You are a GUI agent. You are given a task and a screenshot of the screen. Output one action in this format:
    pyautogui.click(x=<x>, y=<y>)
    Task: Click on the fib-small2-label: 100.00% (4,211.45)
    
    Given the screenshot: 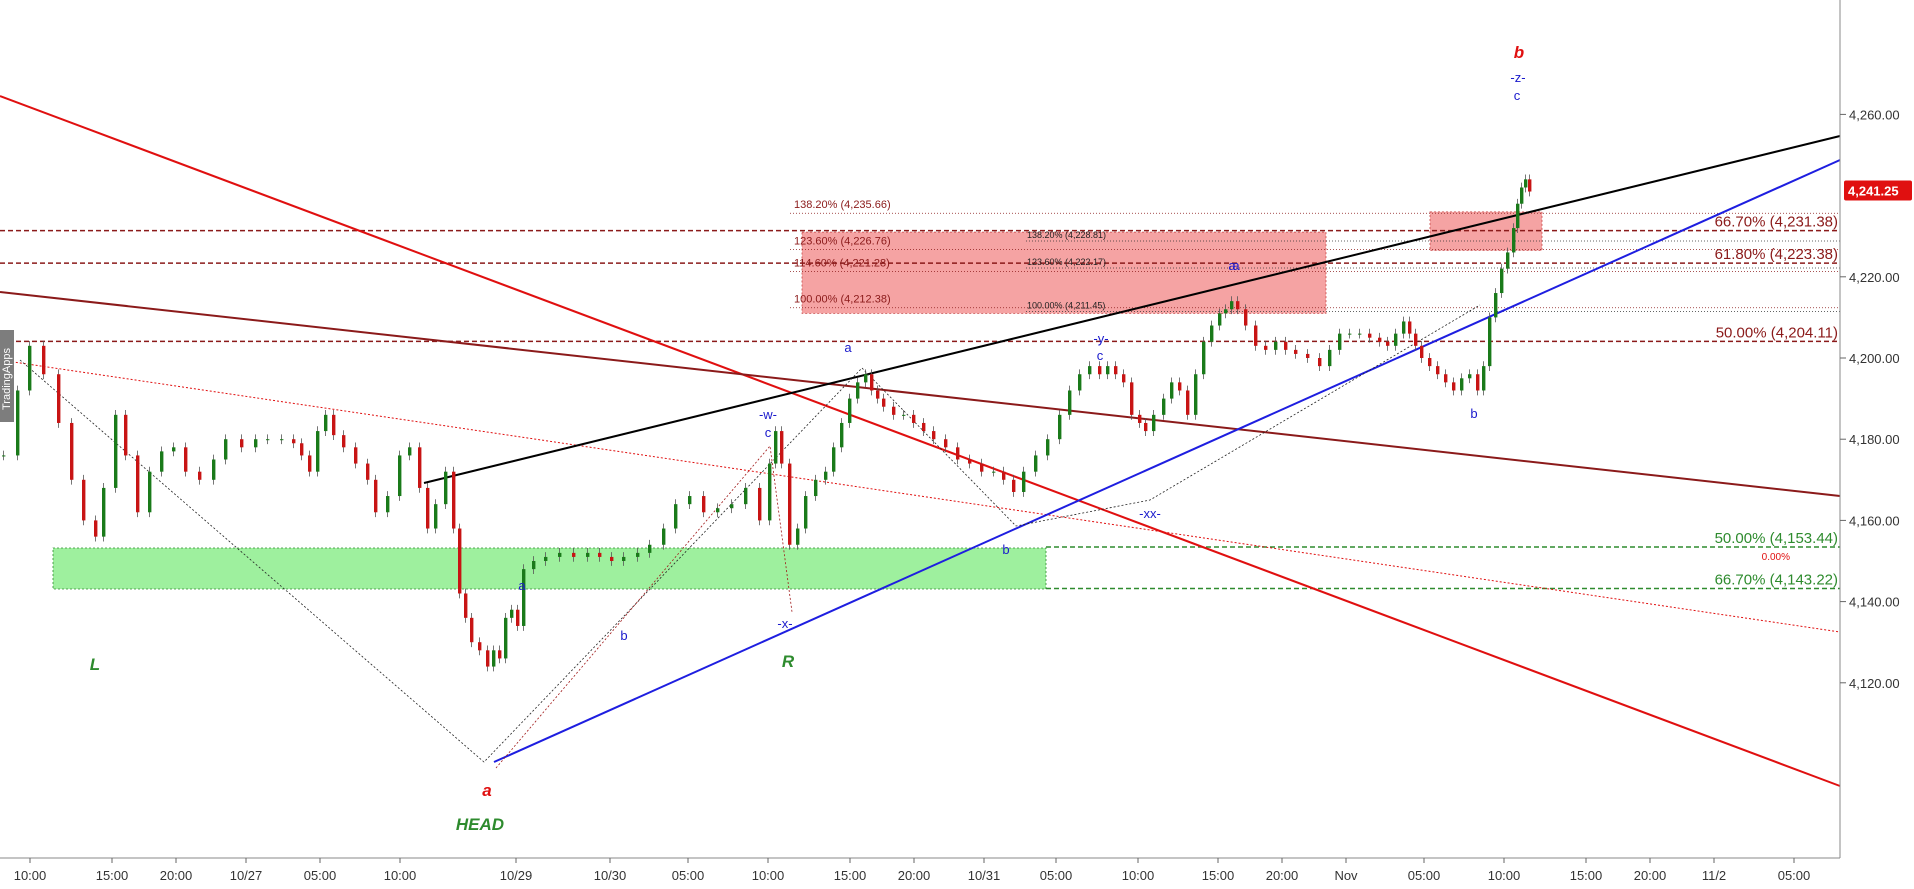 What is the action you would take?
    pyautogui.click(x=1066, y=306)
    